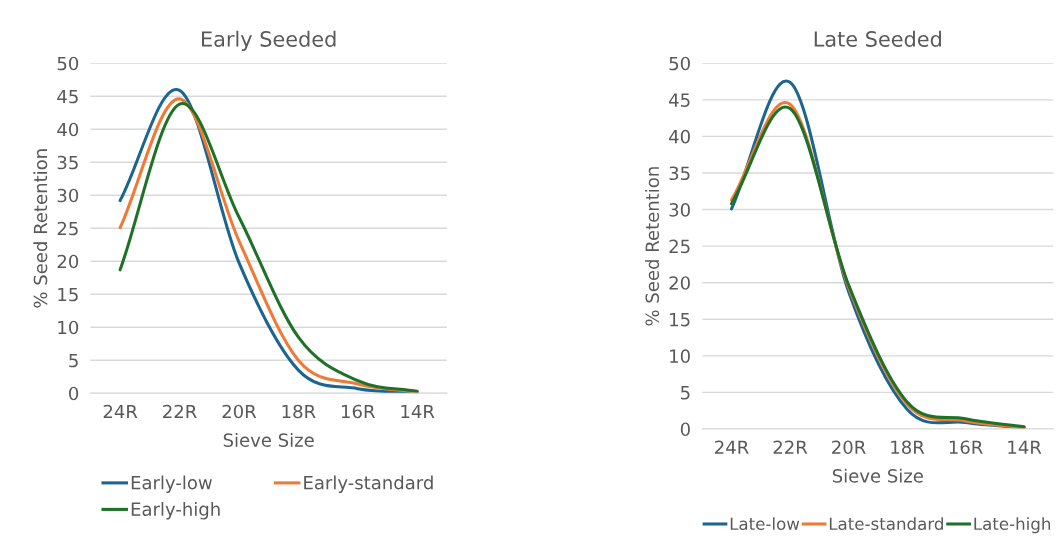  Describe the element at coordinates (765, 524) in the screenshot. I see `legend-label: Late-low` at that location.